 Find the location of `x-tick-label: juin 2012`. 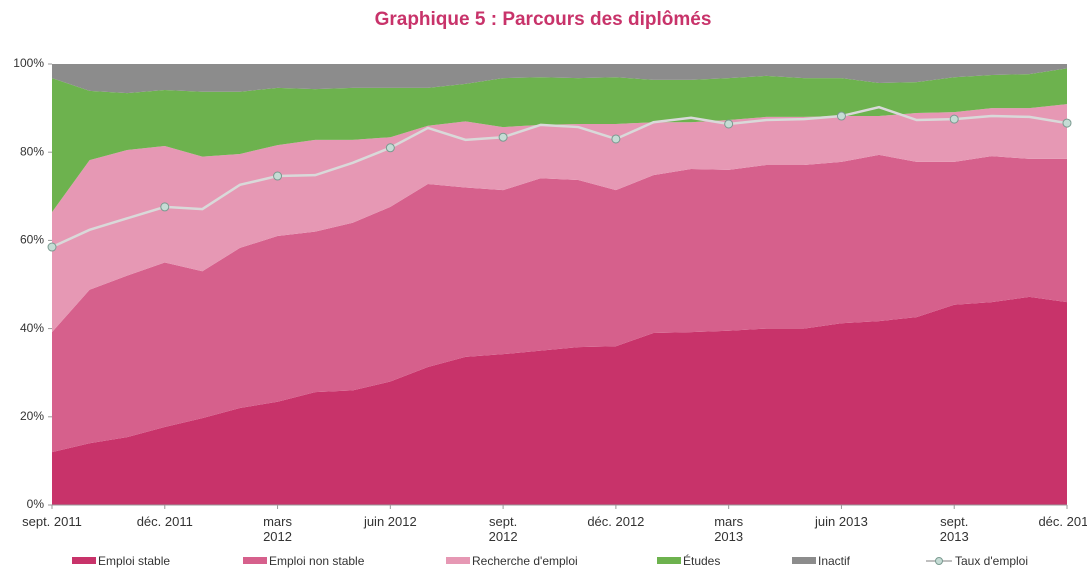

x-tick-label: juin 2012 is located at coordinates (390, 521).